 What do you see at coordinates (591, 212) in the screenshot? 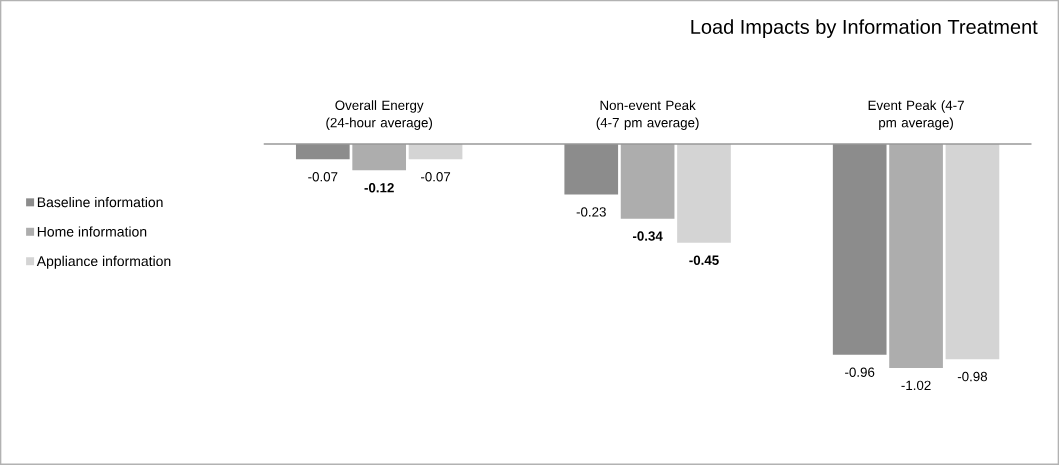
I see `data-label: -0.23` at bounding box center [591, 212].